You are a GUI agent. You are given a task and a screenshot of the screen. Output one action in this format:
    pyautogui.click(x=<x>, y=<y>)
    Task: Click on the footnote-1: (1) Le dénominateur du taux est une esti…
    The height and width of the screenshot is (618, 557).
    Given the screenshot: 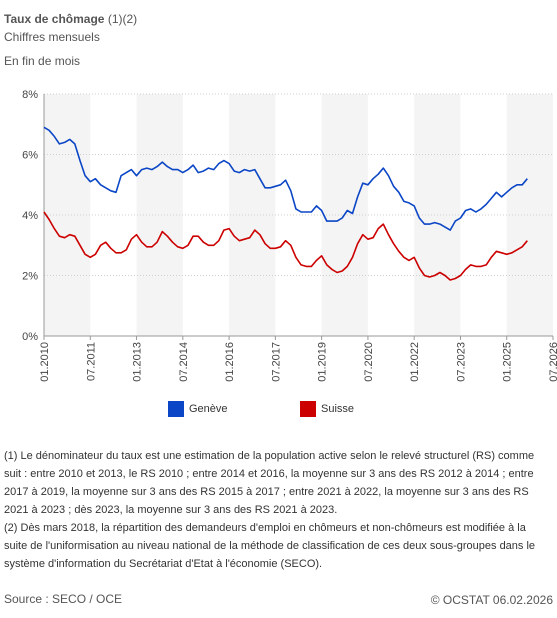 What is the action you would take?
    pyautogui.click(x=269, y=483)
    